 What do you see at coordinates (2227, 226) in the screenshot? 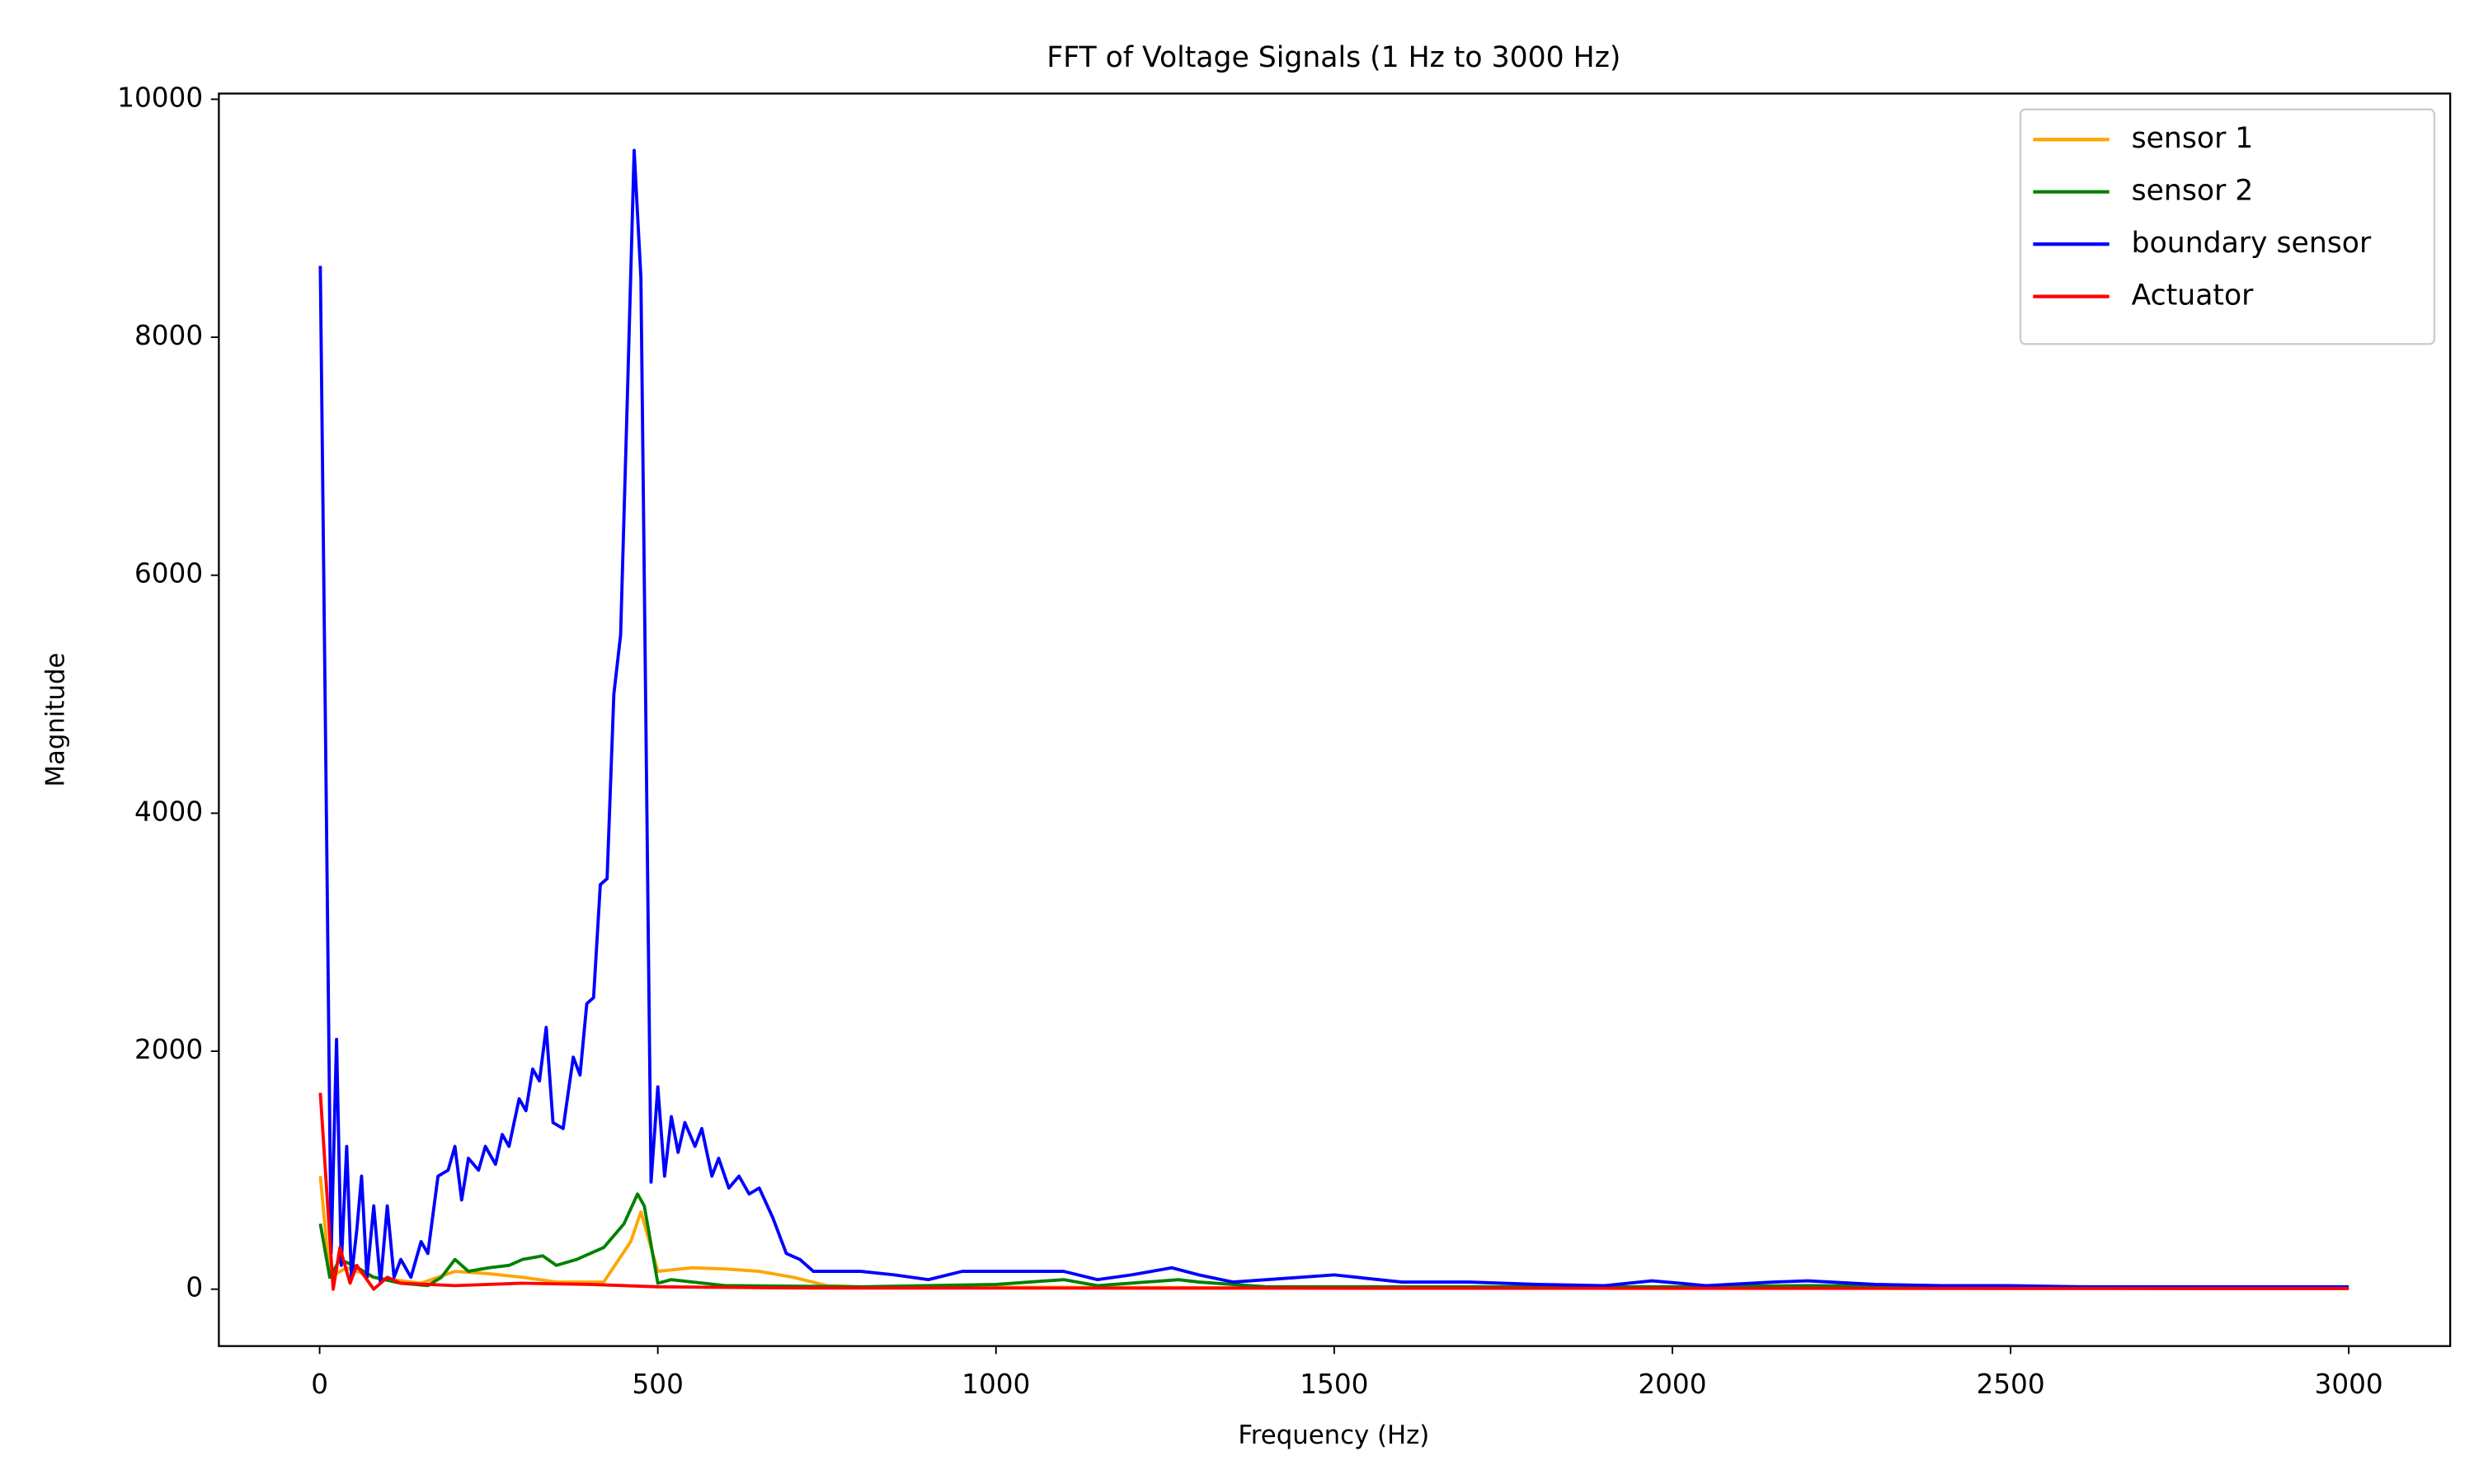
I see `legend-box` at bounding box center [2227, 226].